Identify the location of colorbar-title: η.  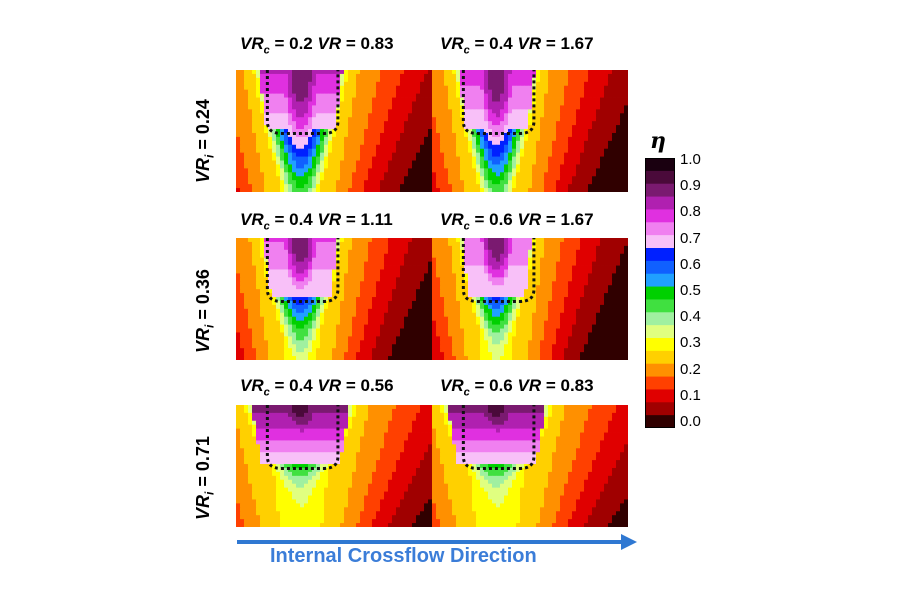
(658, 141).